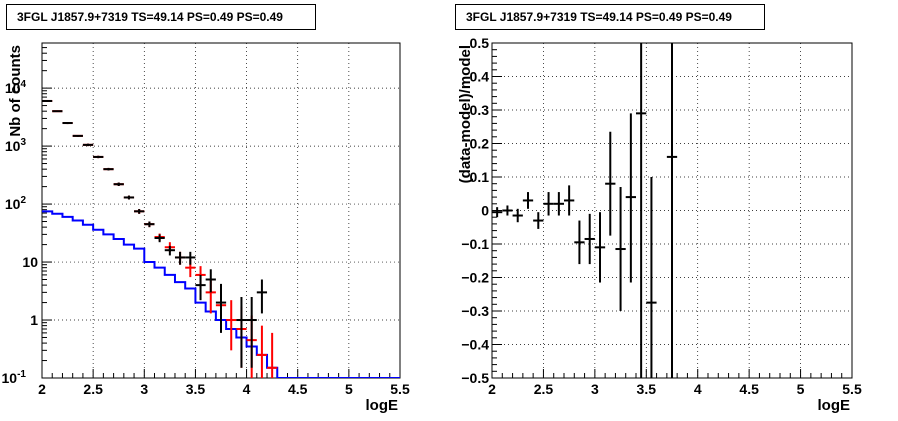 This screenshot has width=898, height=421. I want to click on right-y-tick-label: −0.1, so click(475, 244).